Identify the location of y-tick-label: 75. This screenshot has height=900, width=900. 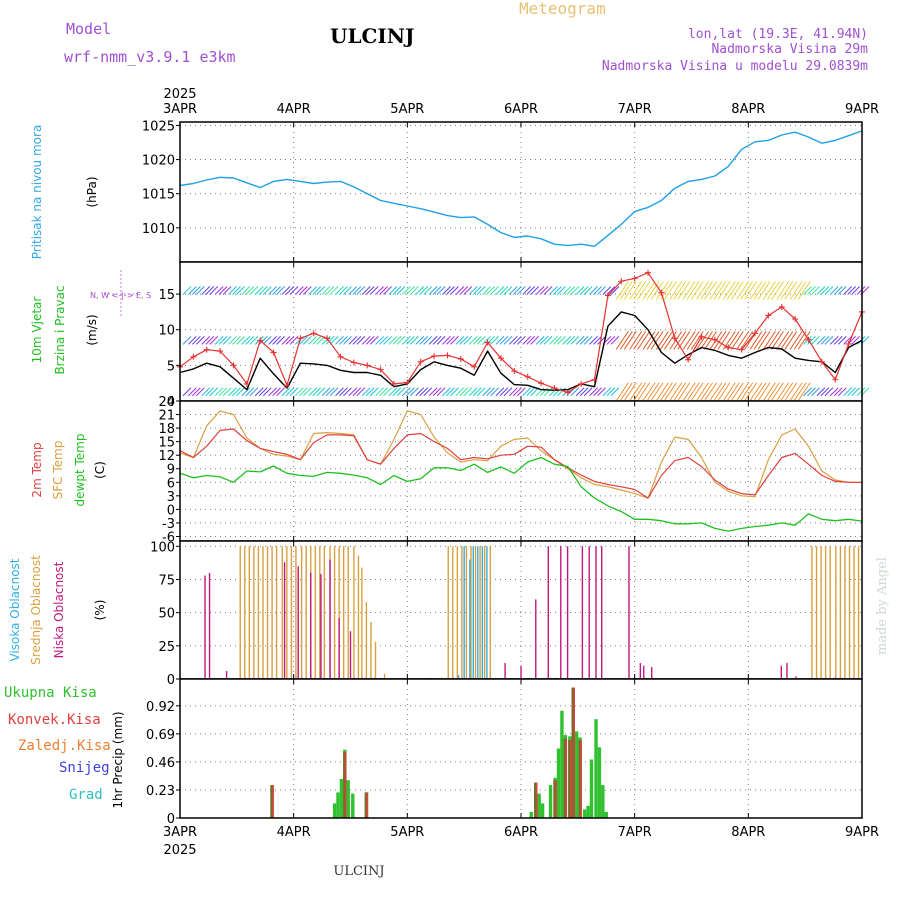
(166, 580).